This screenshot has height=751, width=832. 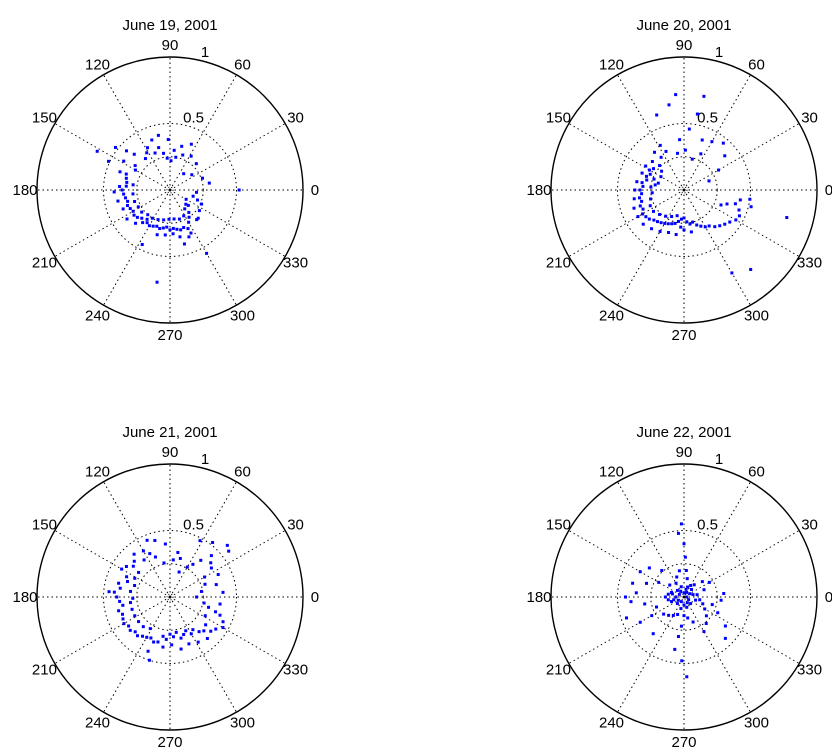 What do you see at coordinates (719, 52) in the screenshot?
I see `radial-tick-label-1: 1` at bounding box center [719, 52].